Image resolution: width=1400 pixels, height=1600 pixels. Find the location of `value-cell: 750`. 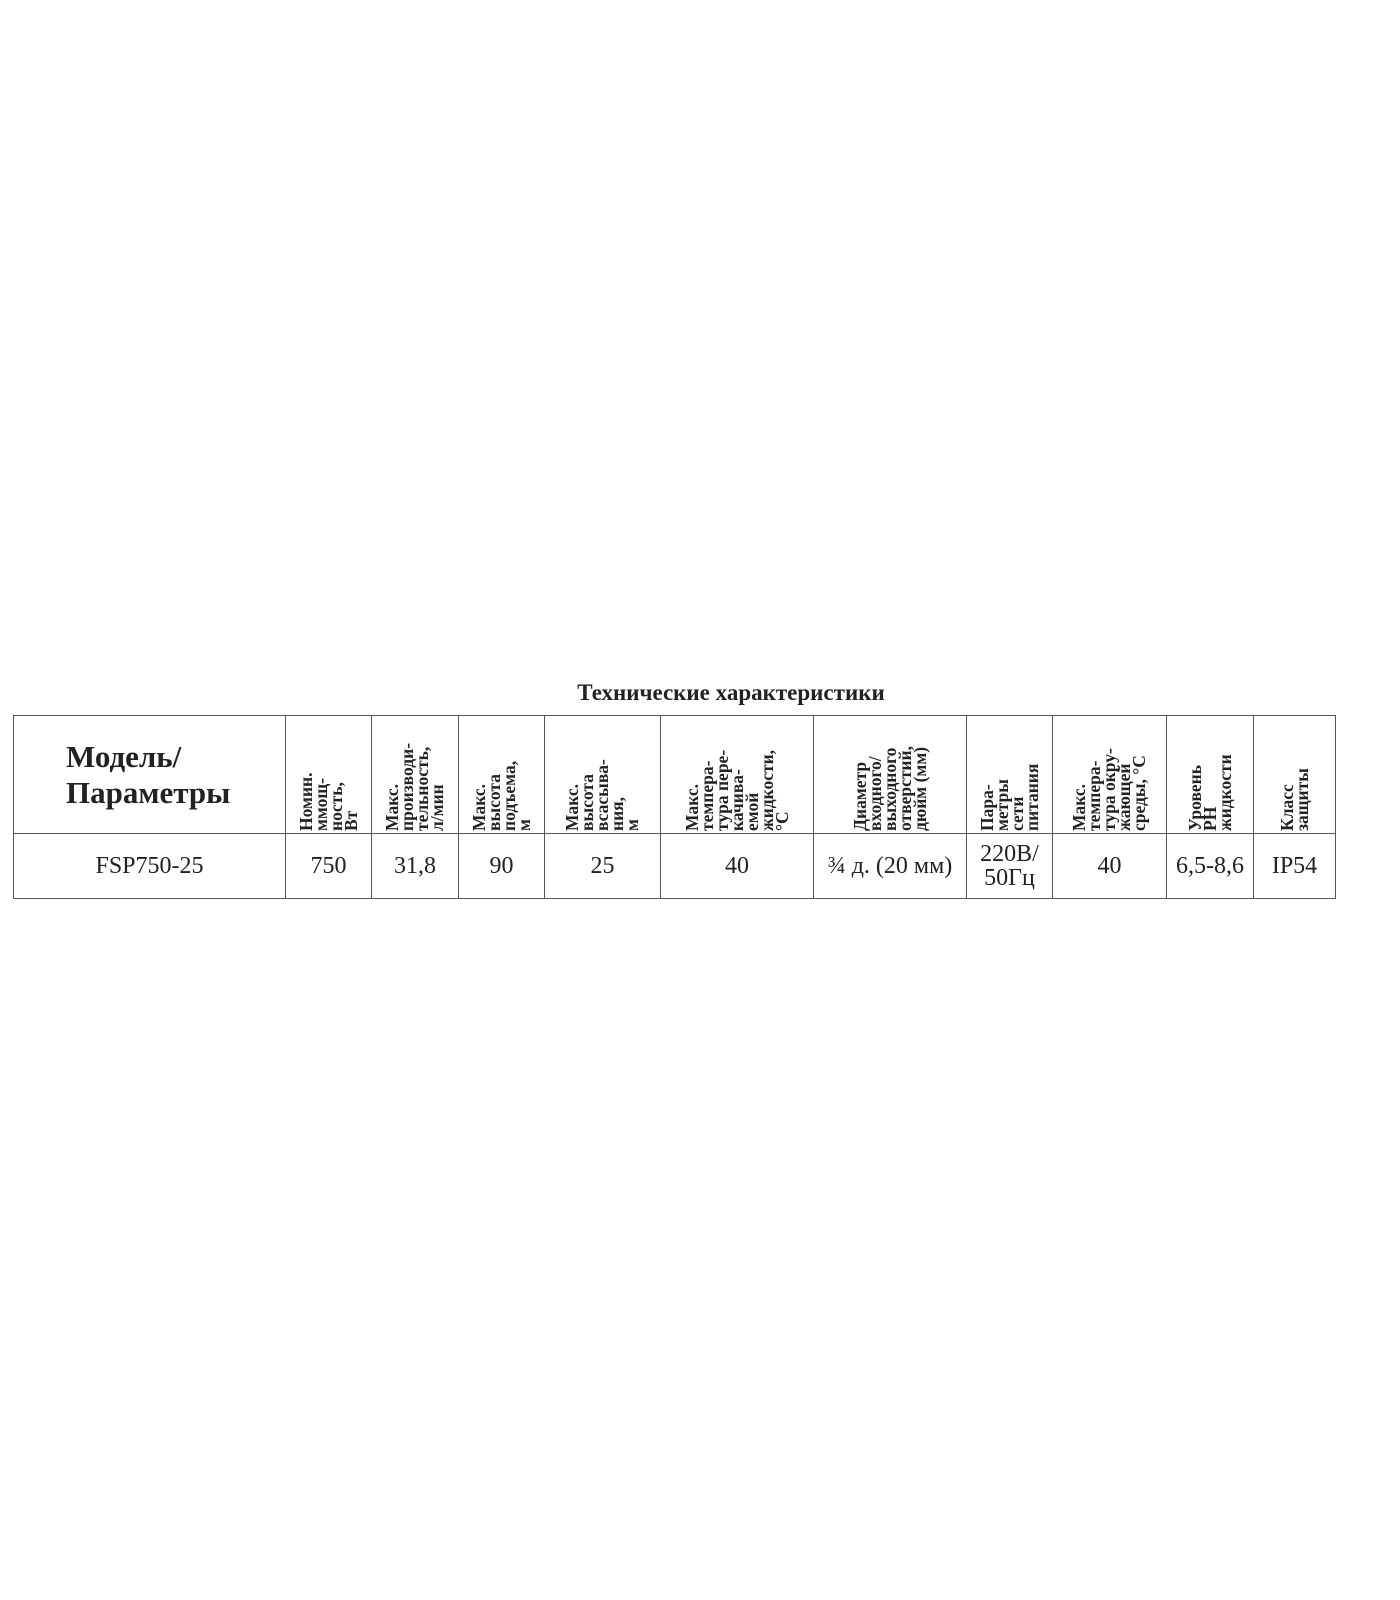

value-cell: 750 is located at coordinates (328, 866).